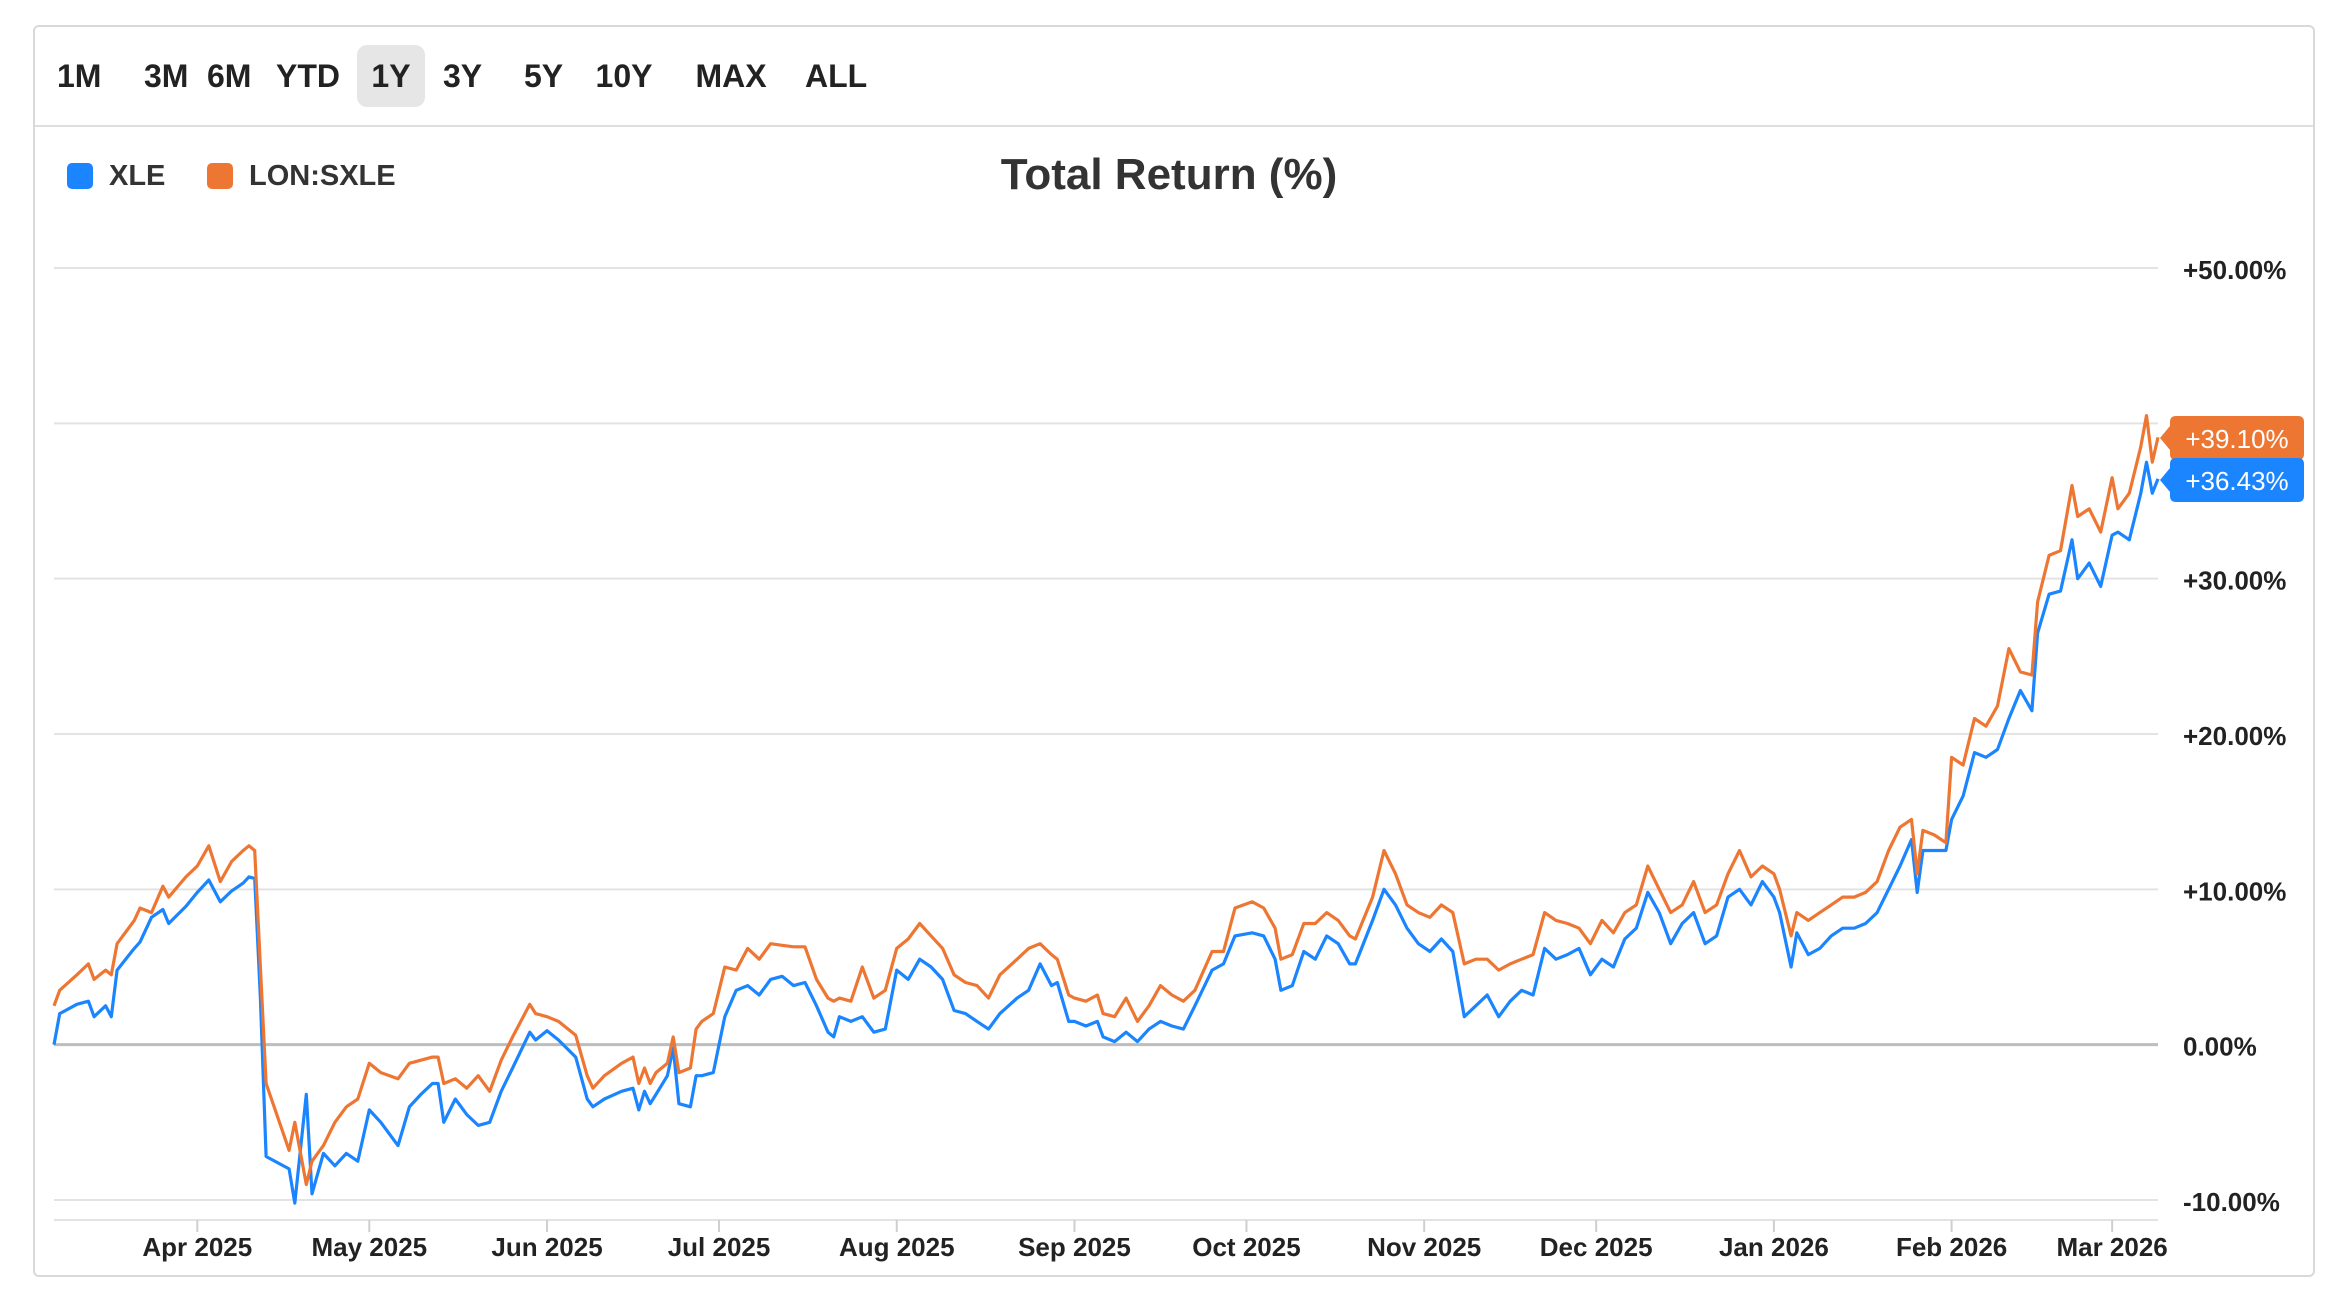 This screenshot has width=2338, height=1314. What do you see at coordinates (544, 76) in the screenshot?
I see `range-button-5y: 5Y` at bounding box center [544, 76].